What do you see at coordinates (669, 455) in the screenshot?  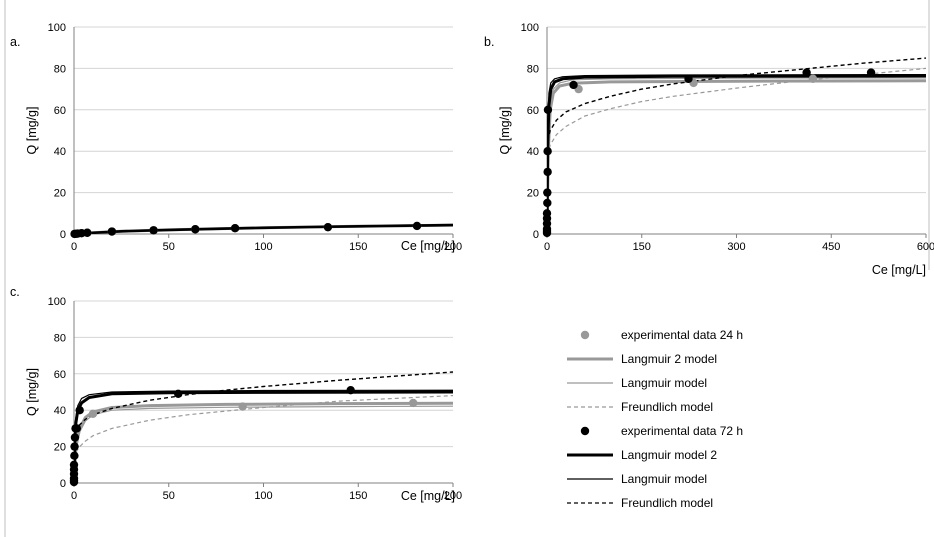 I see `legend-label: Langmuir model 2` at bounding box center [669, 455].